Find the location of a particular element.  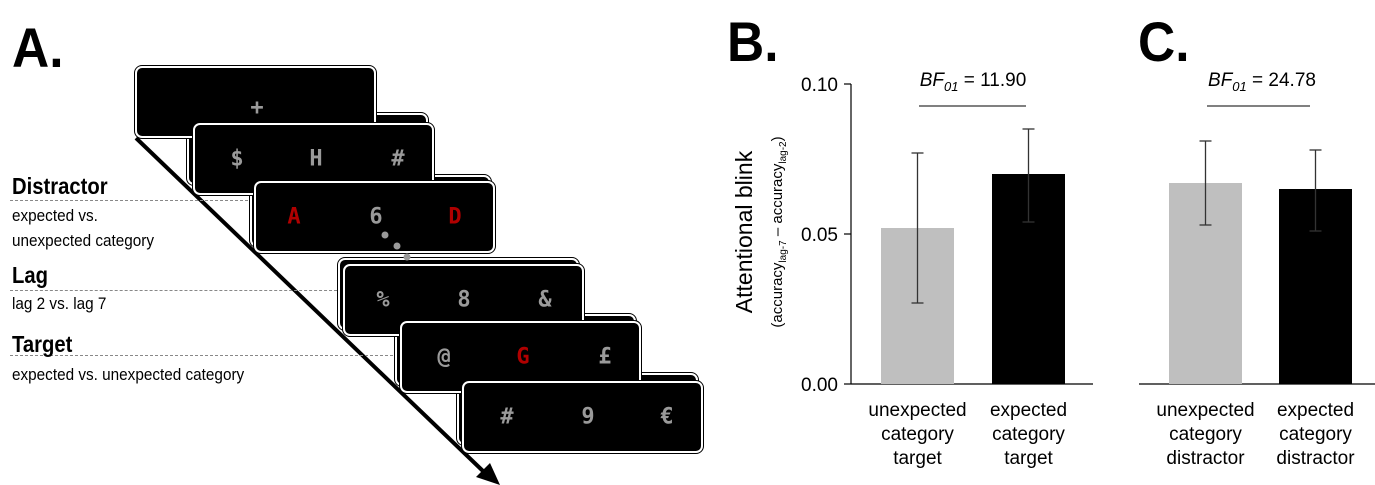

frame-glyph: 6 is located at coordinates (376, 217).